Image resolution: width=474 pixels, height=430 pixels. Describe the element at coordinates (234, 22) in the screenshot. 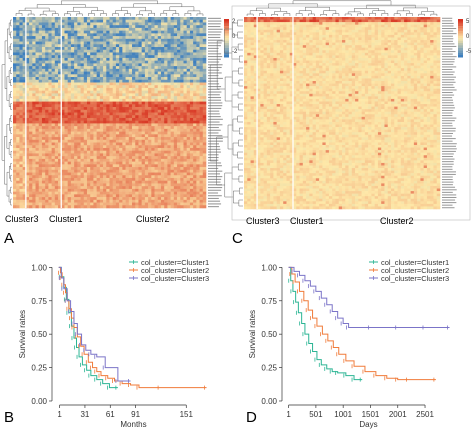

I see `legend-tick-label: 2` at that location.